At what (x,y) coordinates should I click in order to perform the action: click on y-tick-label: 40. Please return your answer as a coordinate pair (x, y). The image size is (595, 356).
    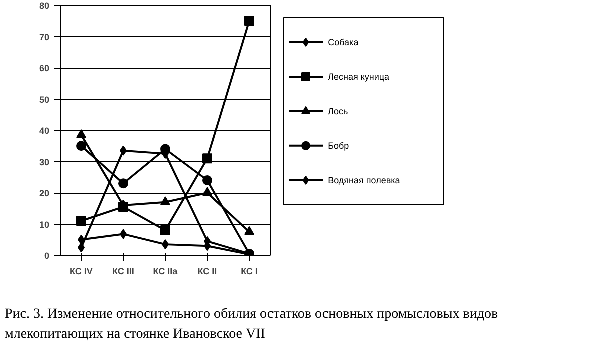
    Looking at the image, I should click on (44, 131).